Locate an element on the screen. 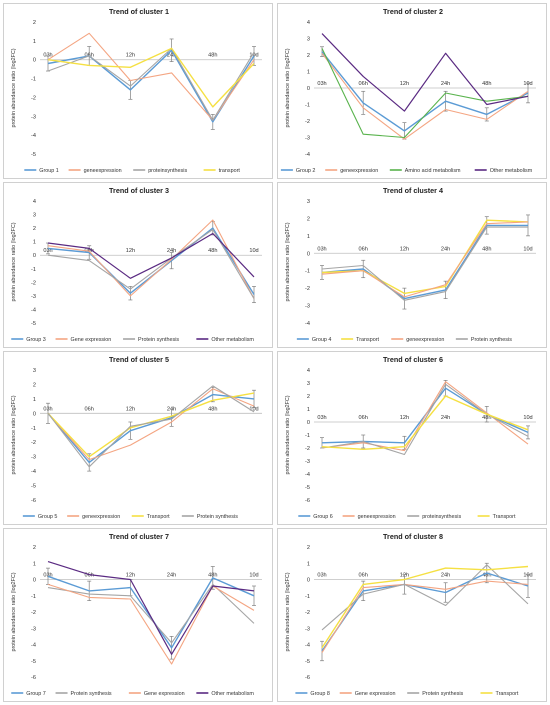  y-tick-label: -2 is located at coordinates (33, 98).